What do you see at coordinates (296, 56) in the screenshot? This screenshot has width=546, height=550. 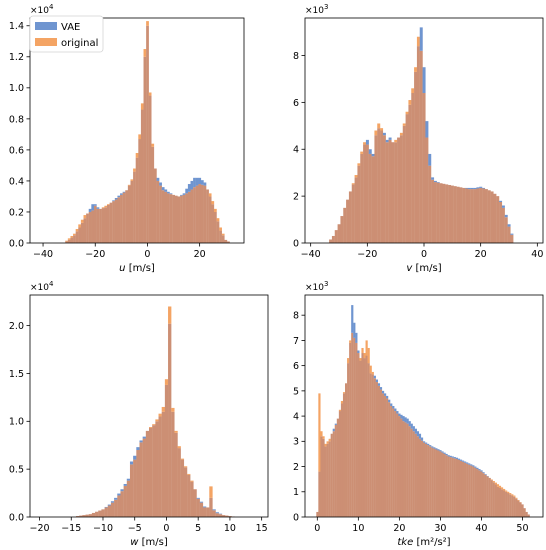 I see `y-tick-label: 8` at bounding box center [296, 56].